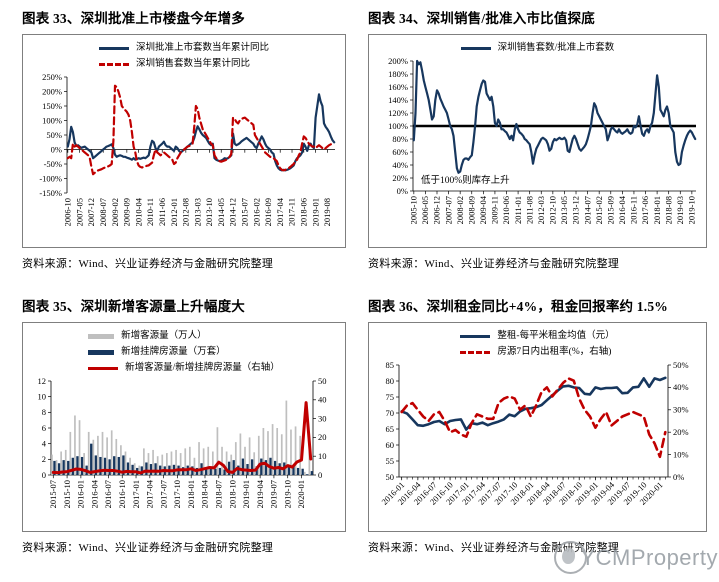 The height and width of the screenshot is (582, 719). What do you see at coordinates (42, 381) in the screenshot?
I see `svg-text: 12` at bounding box center [42, 381].